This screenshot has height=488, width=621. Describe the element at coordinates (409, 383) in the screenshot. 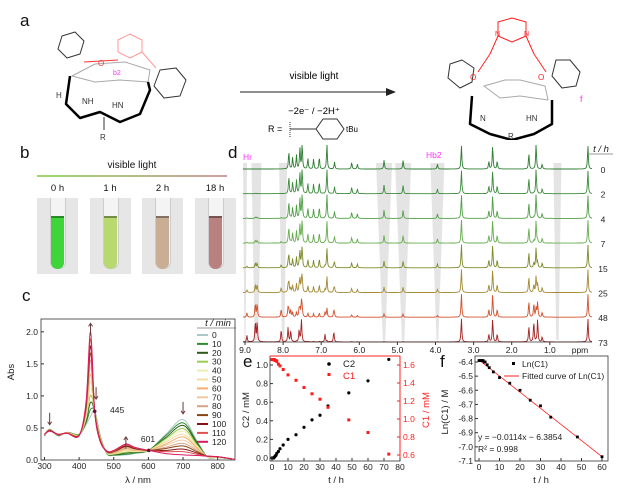

I see `y-tick-label-right-e: 1.4` at that location.